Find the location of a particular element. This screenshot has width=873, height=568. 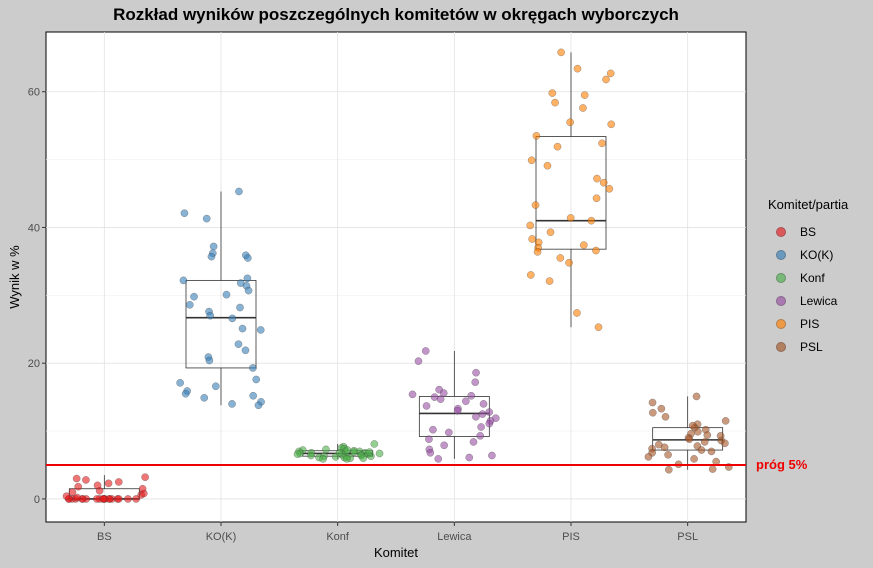

legend-item: Konf is located at coordinates (808, 277).